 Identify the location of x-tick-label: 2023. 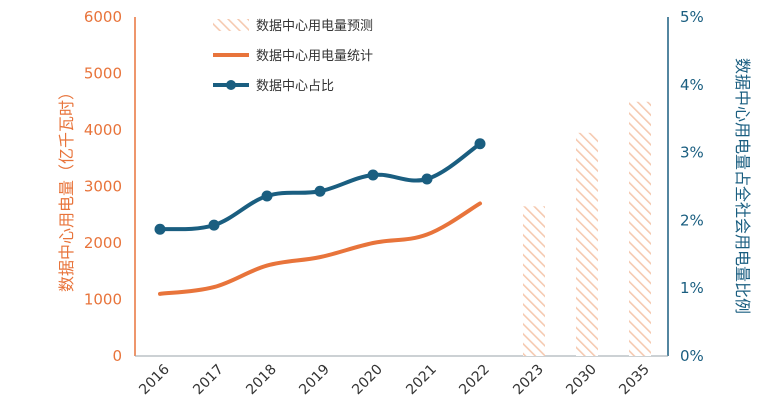
(528, 380).